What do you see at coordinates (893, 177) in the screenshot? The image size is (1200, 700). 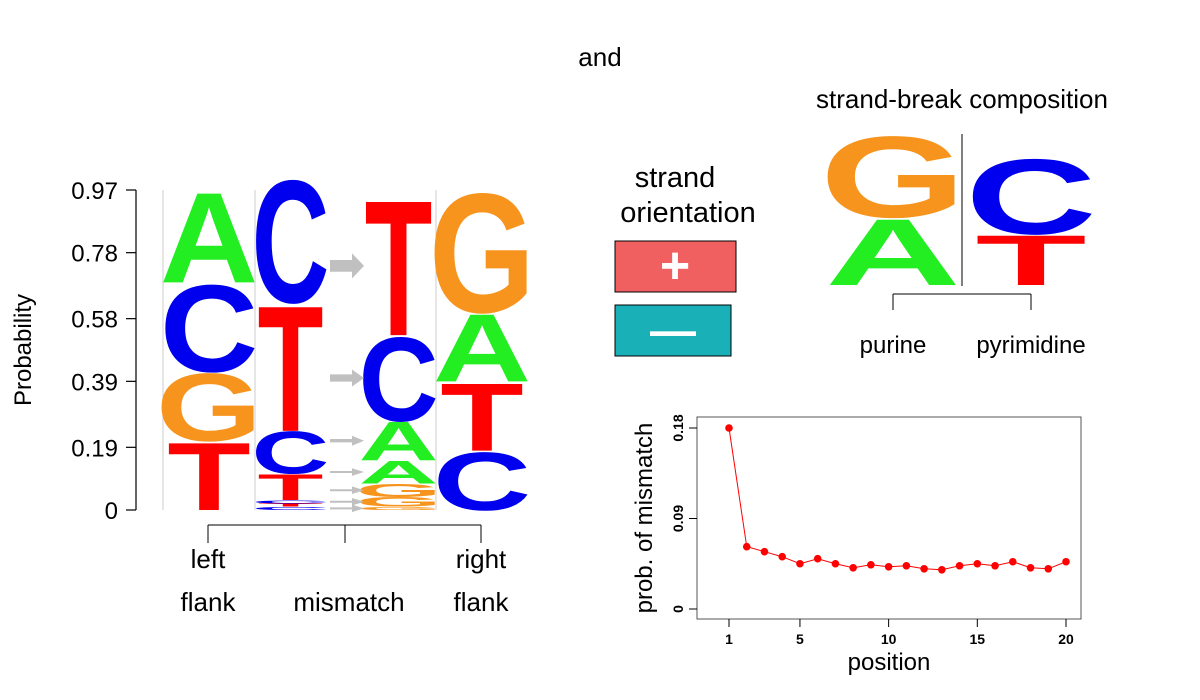 I see `strand-break-letter-G: G` at bounding box center [893, 177].